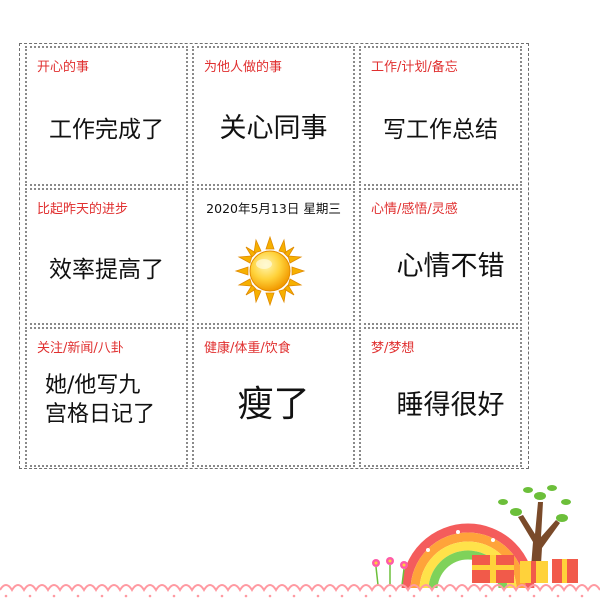 The image size is (600, 600). I want to click on cell-progress: 比起昨天的进步 效率提高了, so click(106, 256).